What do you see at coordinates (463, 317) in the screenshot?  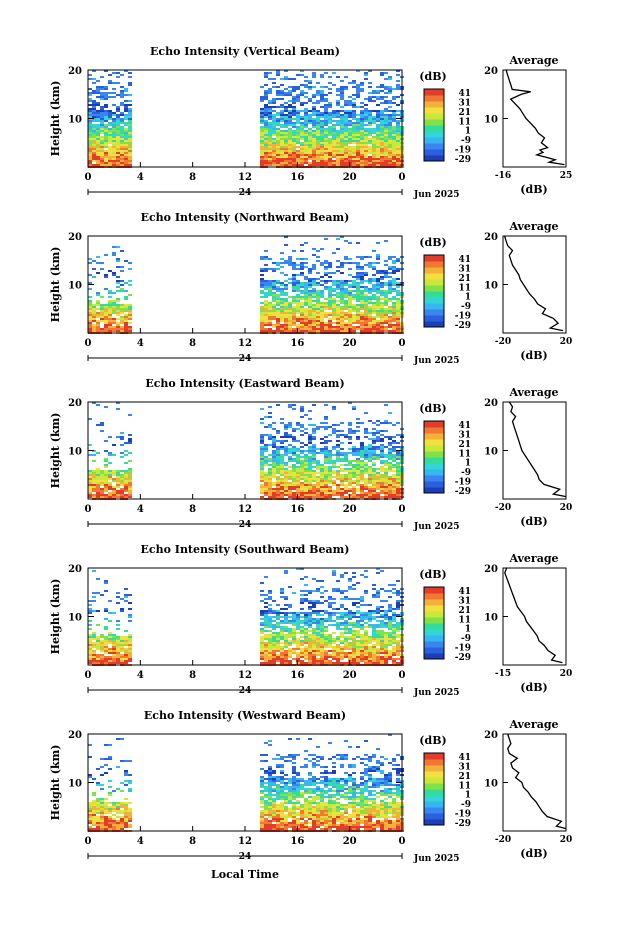 I see `colorbar-tick-label: -19` at bounding box center [463, 317].